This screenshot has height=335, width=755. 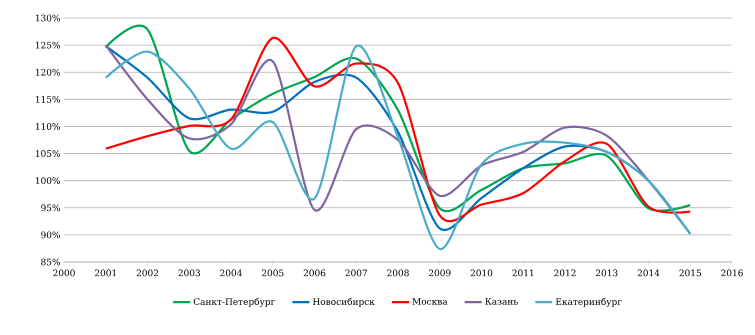 What do you see at coordinates (48, 153) in the screenshot?
I see `y-tick-label: 105%` at bounding box center [48, 153].